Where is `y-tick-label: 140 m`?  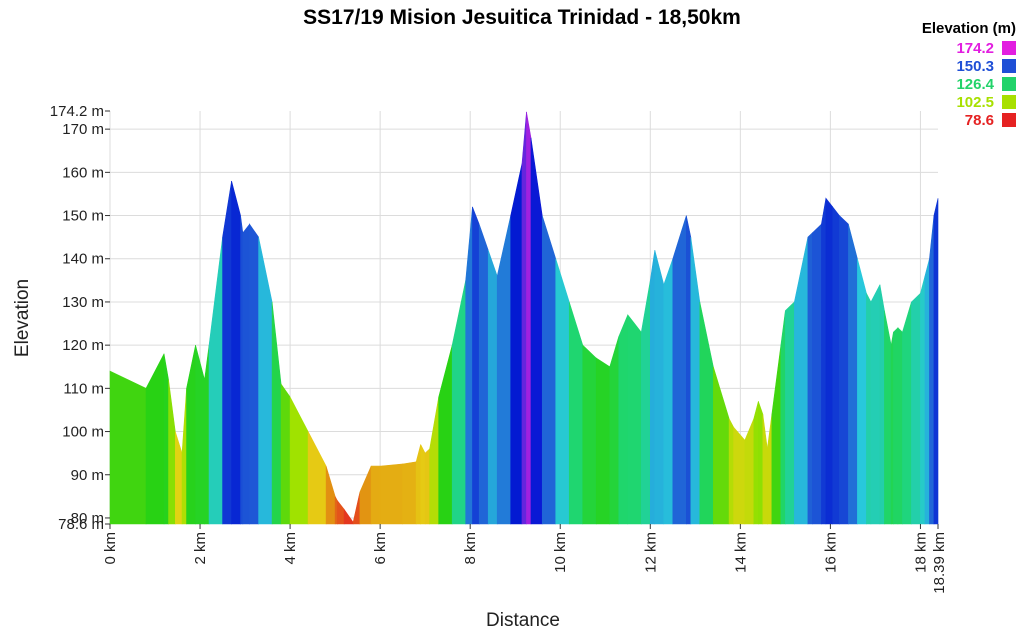 y-tick-label: 140 m is located at coordinates (83, 259).